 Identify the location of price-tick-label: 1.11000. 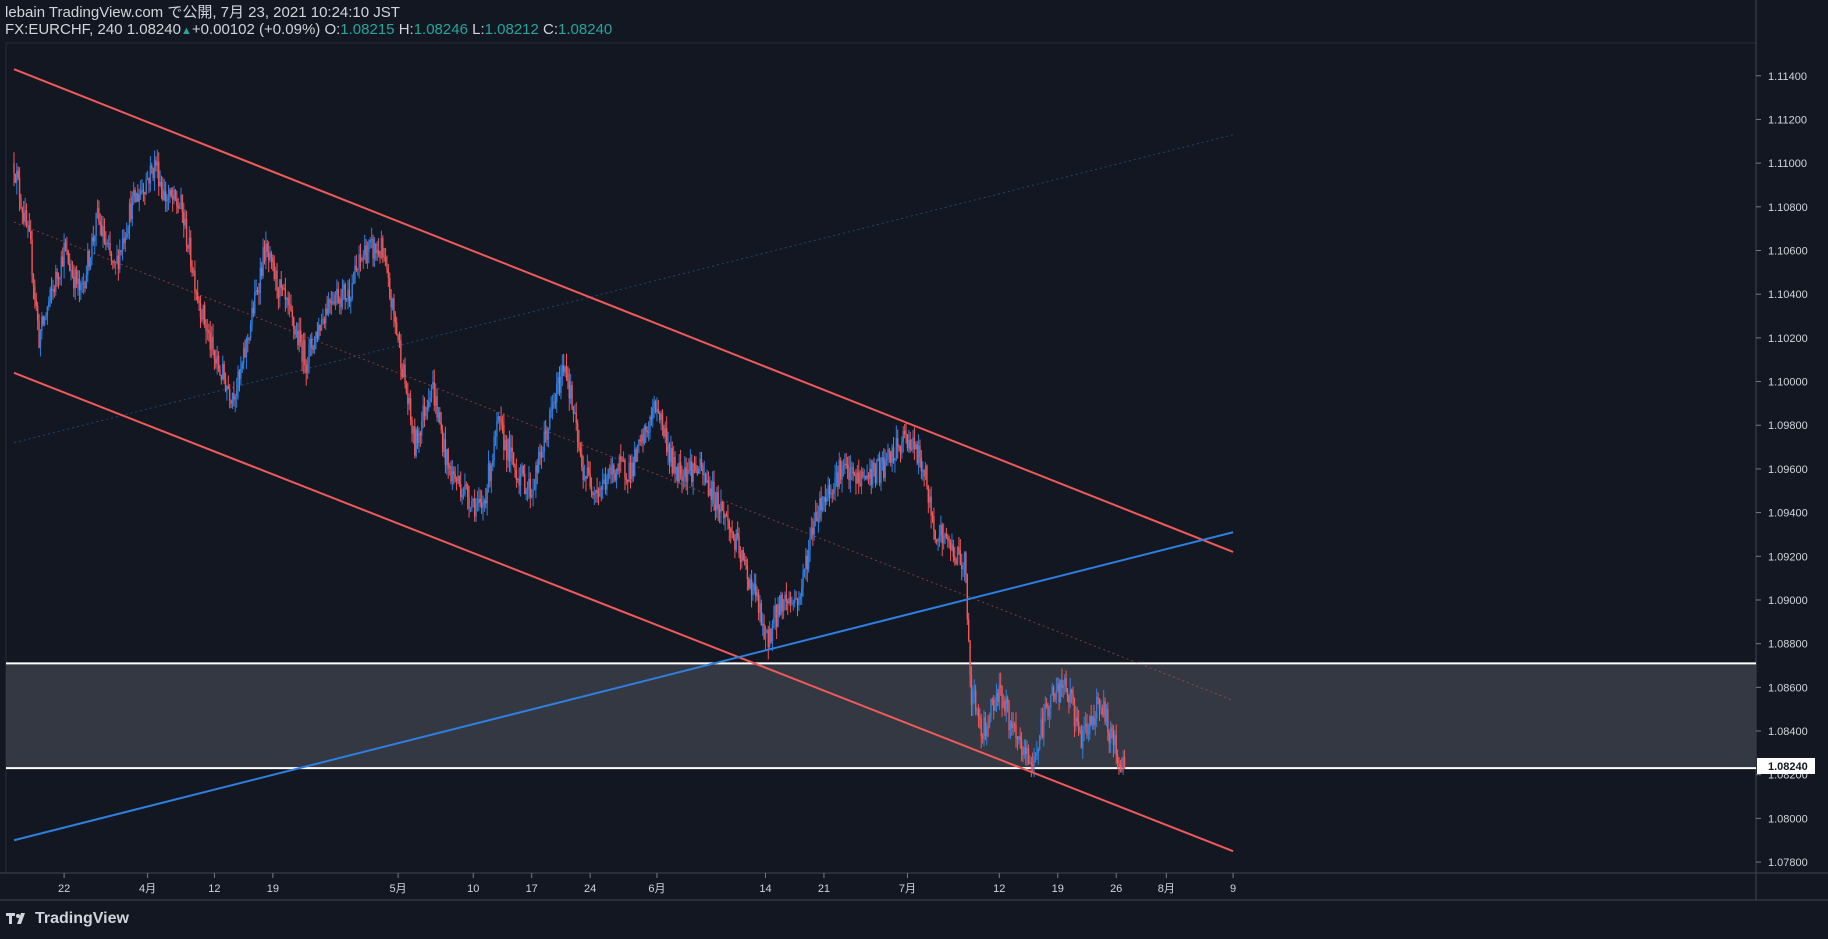
(1787, 164).